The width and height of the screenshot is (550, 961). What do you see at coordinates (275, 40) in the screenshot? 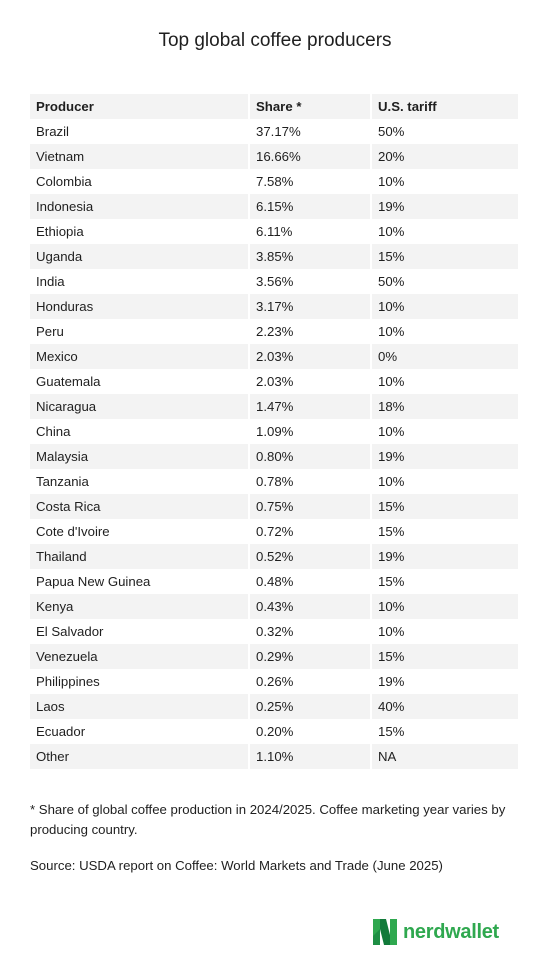
I see `chart-title: Top global coffee producers` at bounding box center [275, 40].